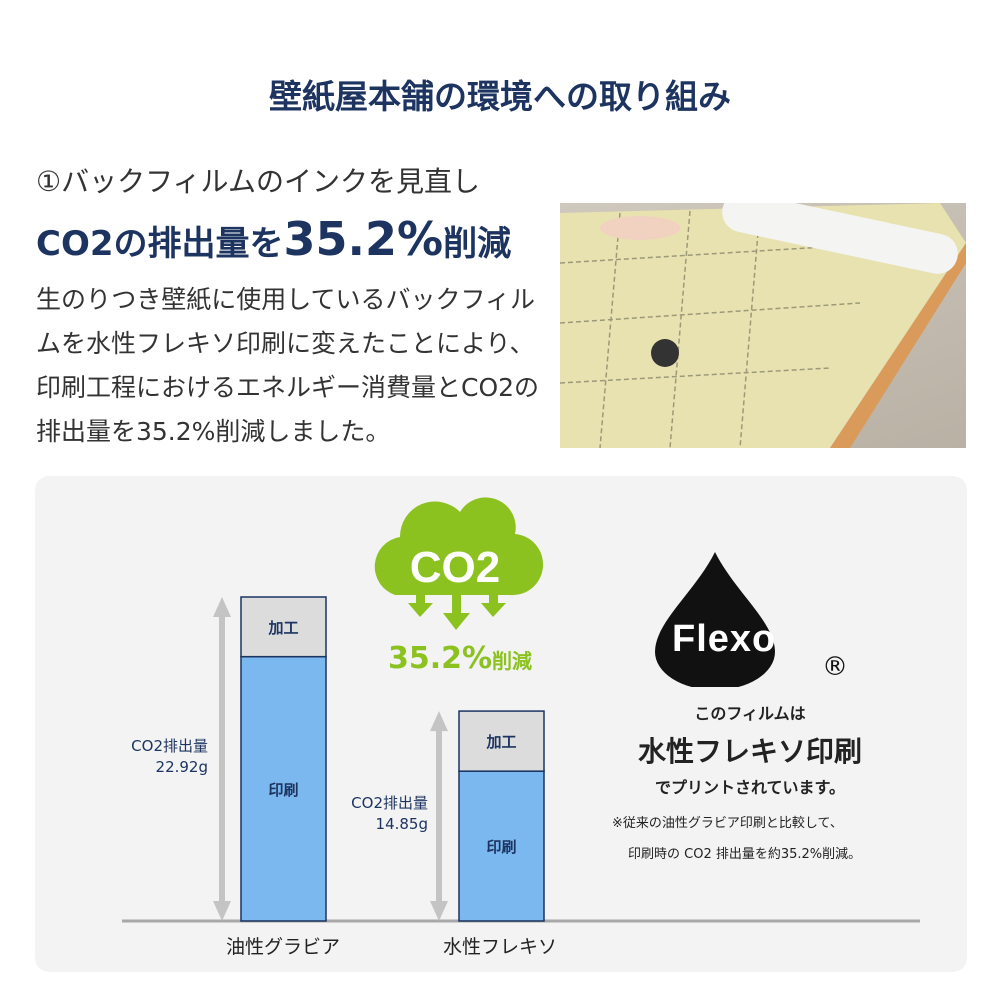 This screenshot has width=1000, height=1000. What do you see at coordinates (835, 667) in the screenshot?
I see `registered-mark: ®` at bounding box center [835, 667].